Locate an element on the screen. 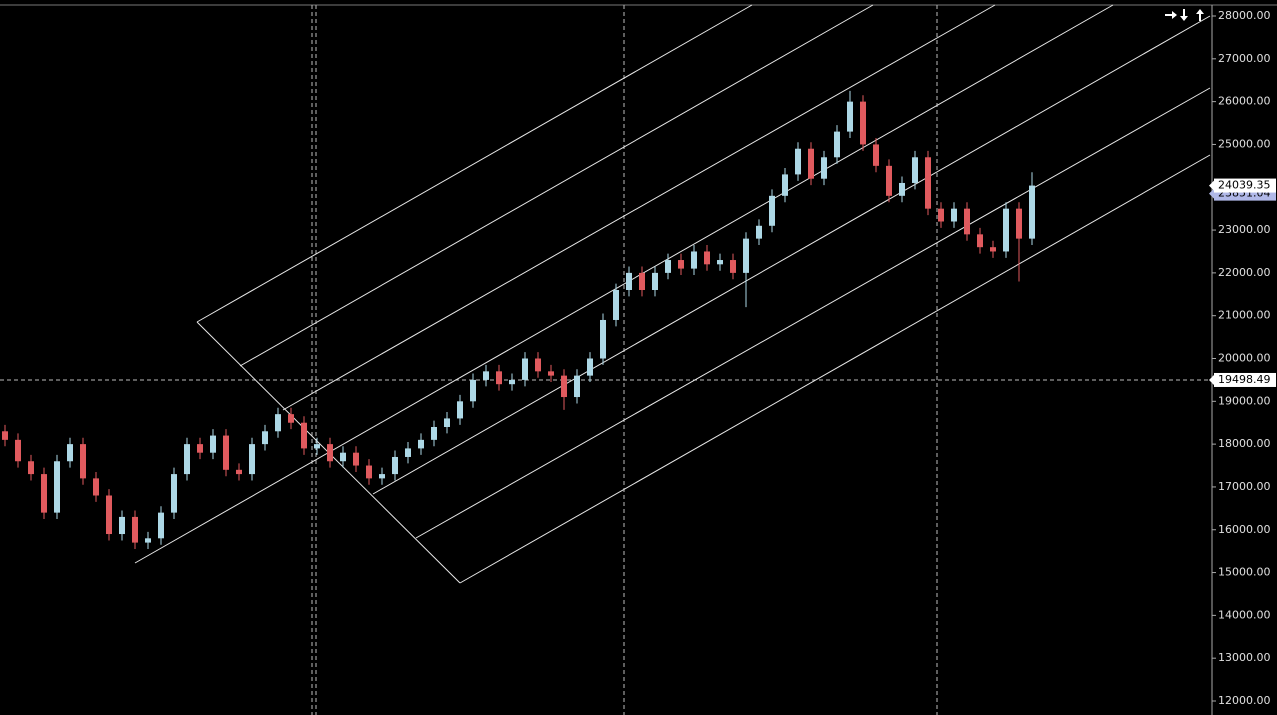 The image size is (1277, 715). y-tick-label: 15000.00 is located at coordinates (1244, 572).